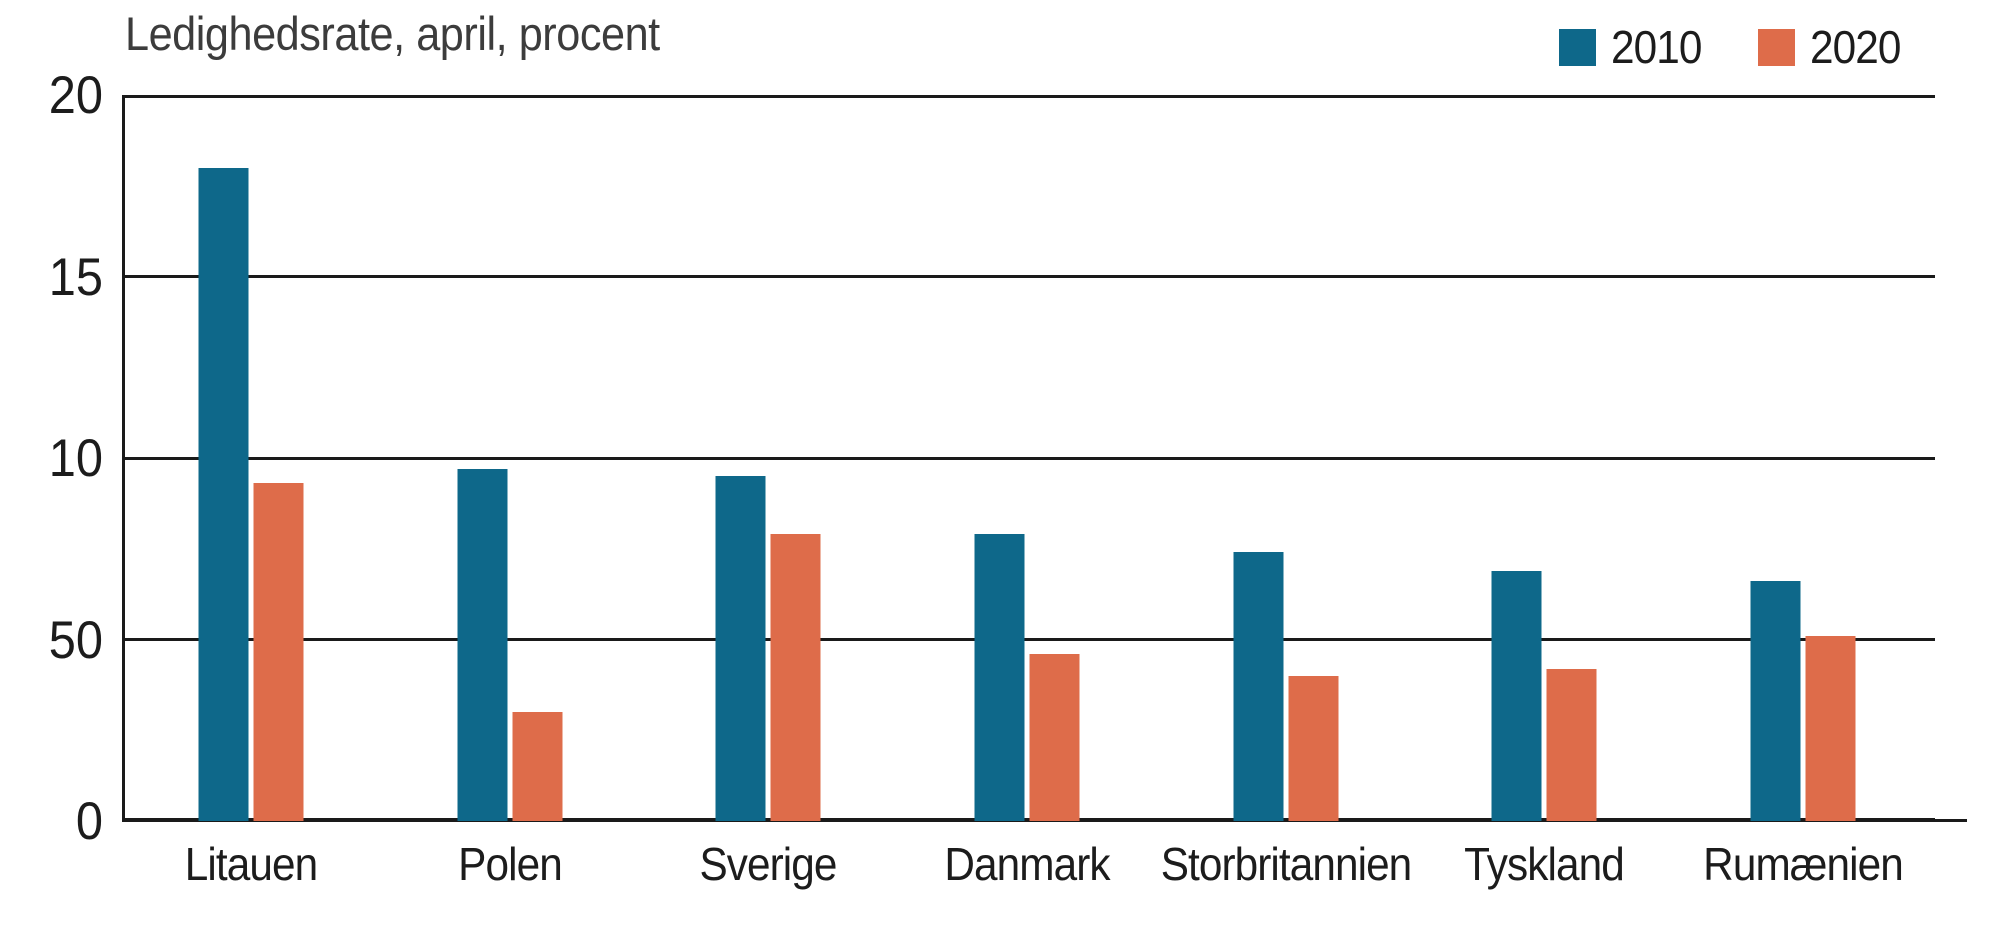  What do you see at coordinates (1054, 737) in the screenshot?
I see `bar-2020-danmark` at bounding box center [1054, 737].